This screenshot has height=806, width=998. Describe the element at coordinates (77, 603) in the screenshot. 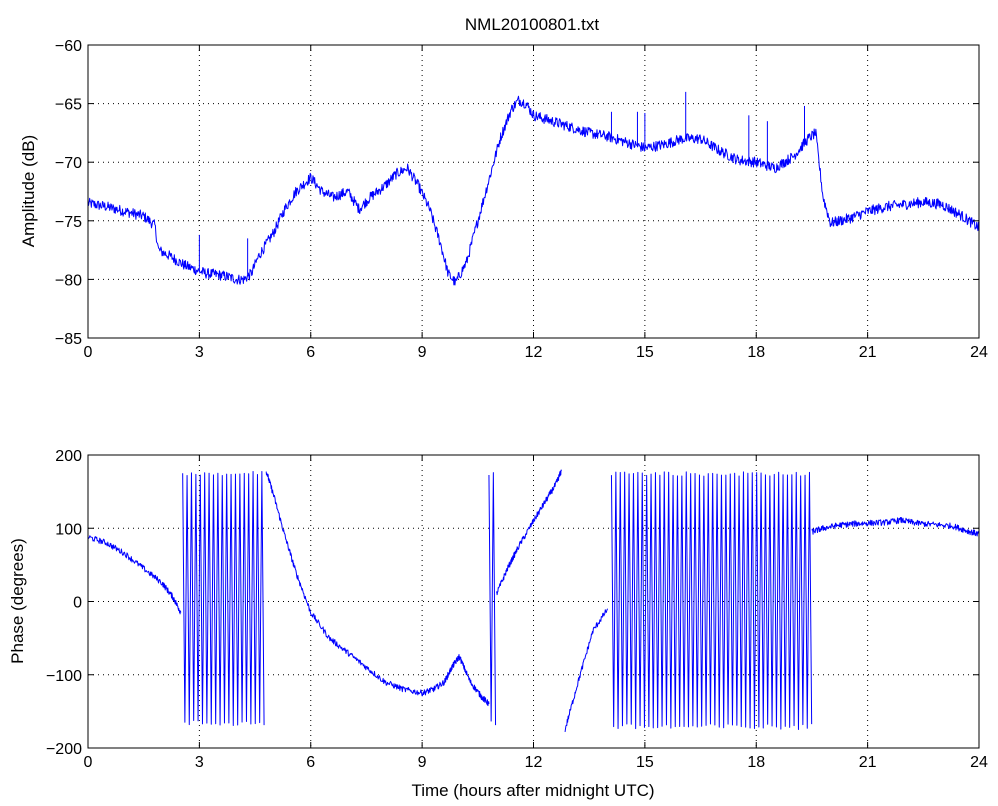

I see `y-tick-label: 0` at that location.